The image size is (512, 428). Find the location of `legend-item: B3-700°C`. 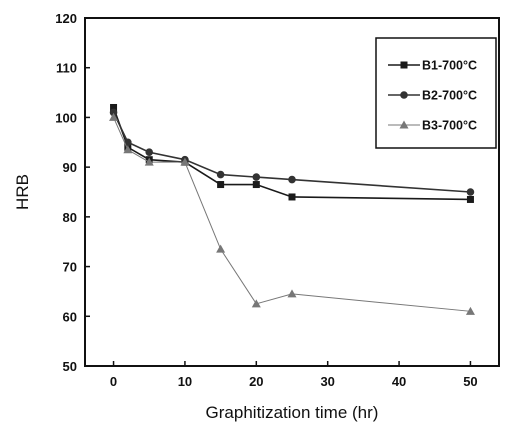

legend-item: B3-700°C is located at coordinates (432, 126).